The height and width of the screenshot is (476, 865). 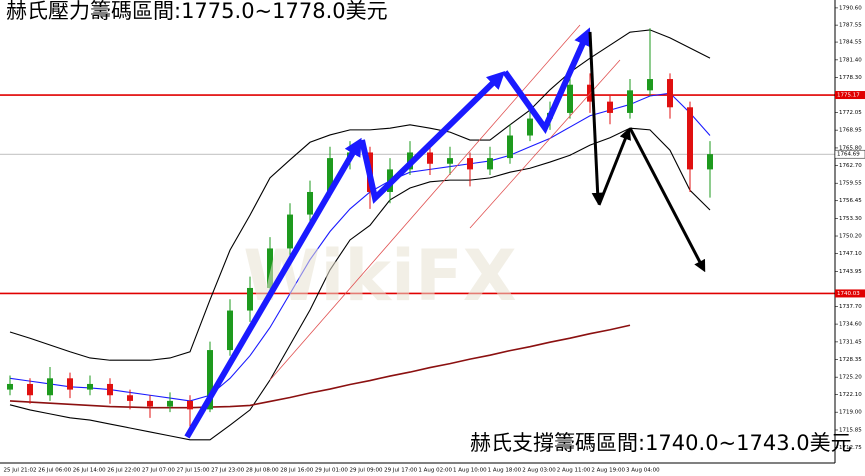 What do you see at coordinates (850, 201) in the screenshot?
I see `y-tick-label: 1756.45` at bounding box center [850, 201].